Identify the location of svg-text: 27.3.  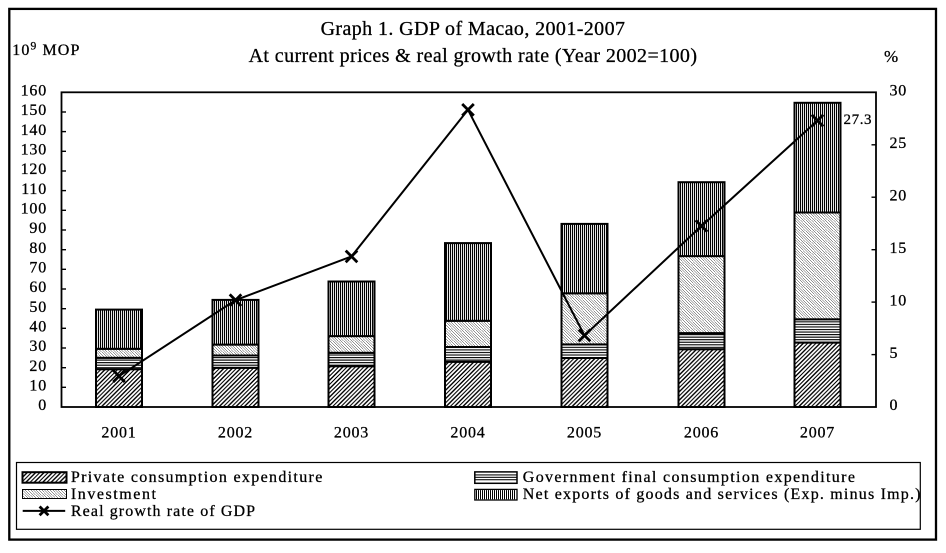
(858, 120).